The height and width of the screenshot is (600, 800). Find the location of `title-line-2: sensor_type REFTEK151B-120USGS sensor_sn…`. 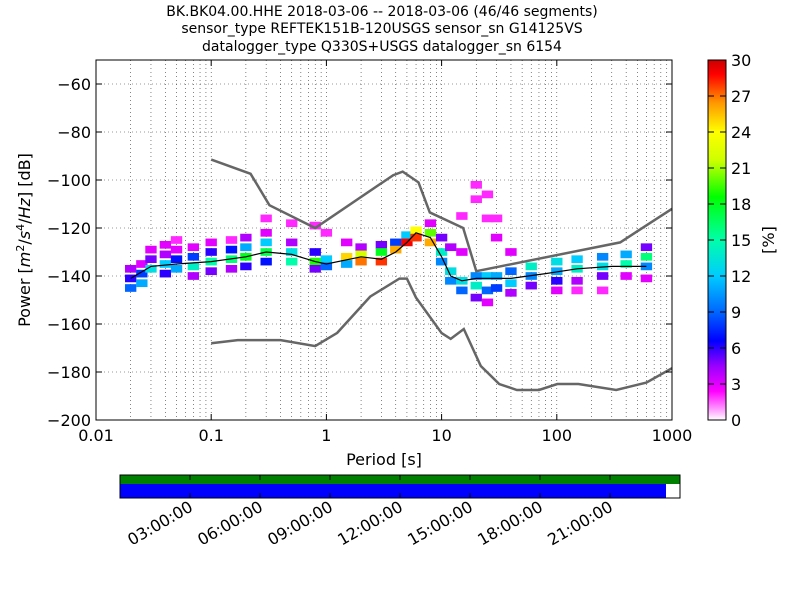

title-line-2: sensor_type REFTEK151B-120USGS sensor_sn… is located at coordinates (381, 29).